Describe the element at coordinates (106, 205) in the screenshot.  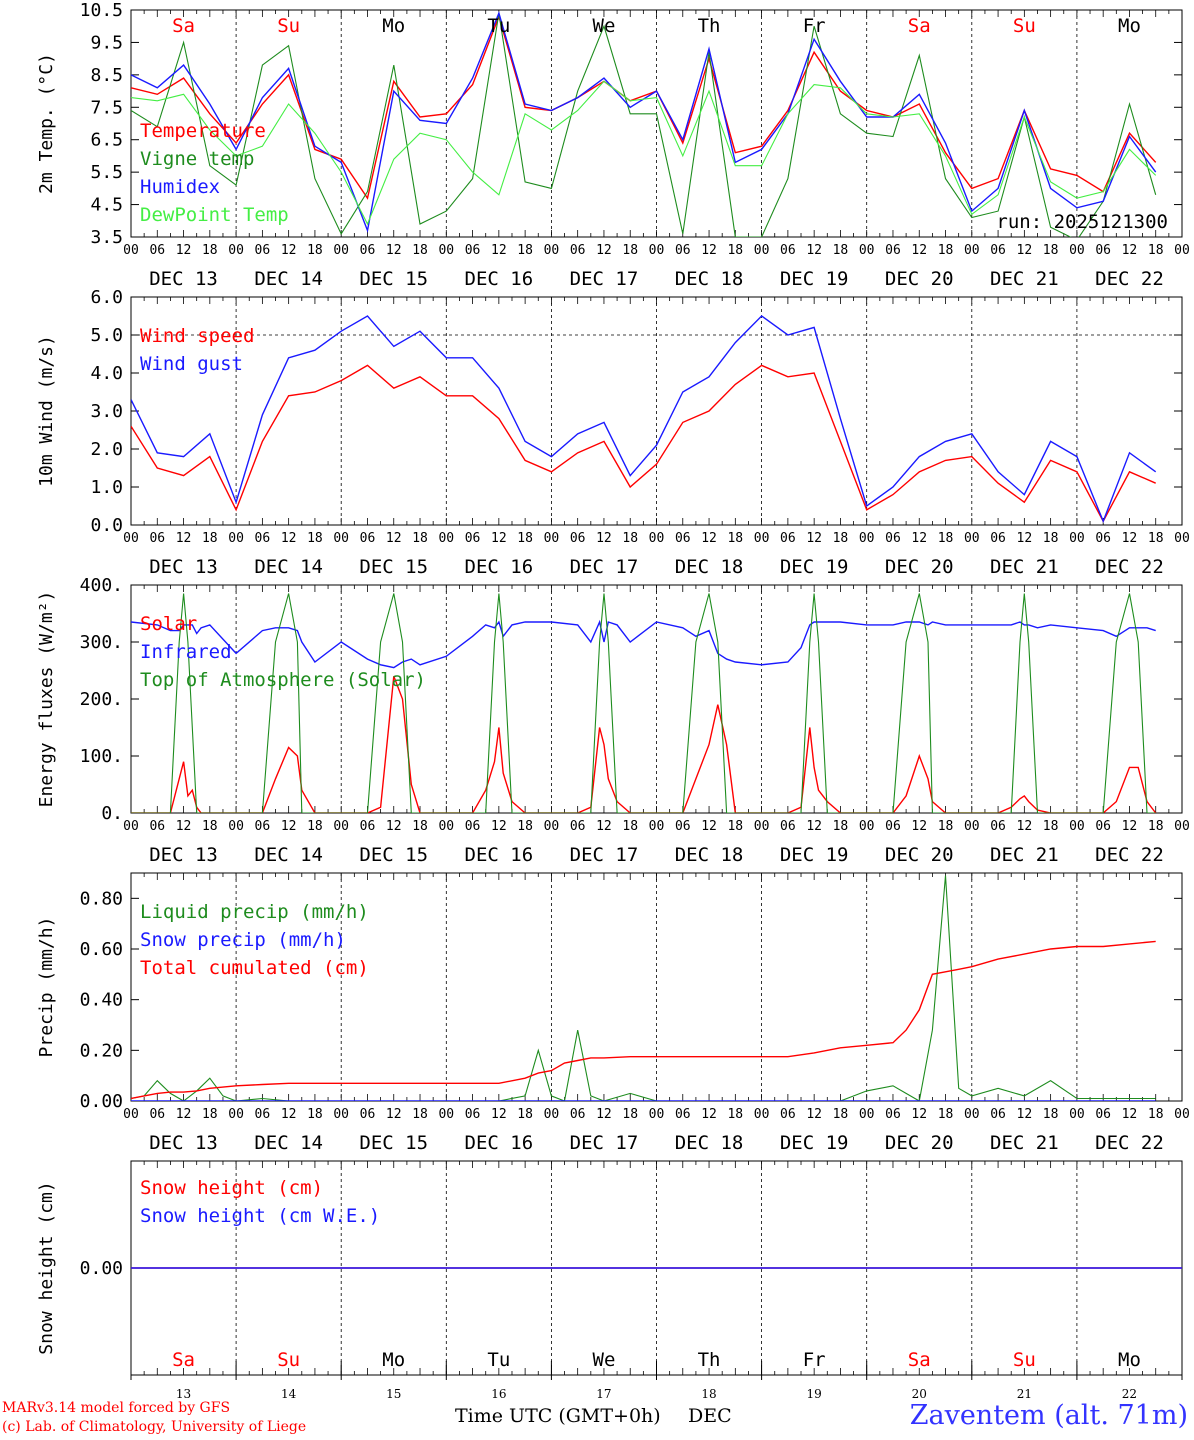
I see `y-tick-label: 4.5` at that location.